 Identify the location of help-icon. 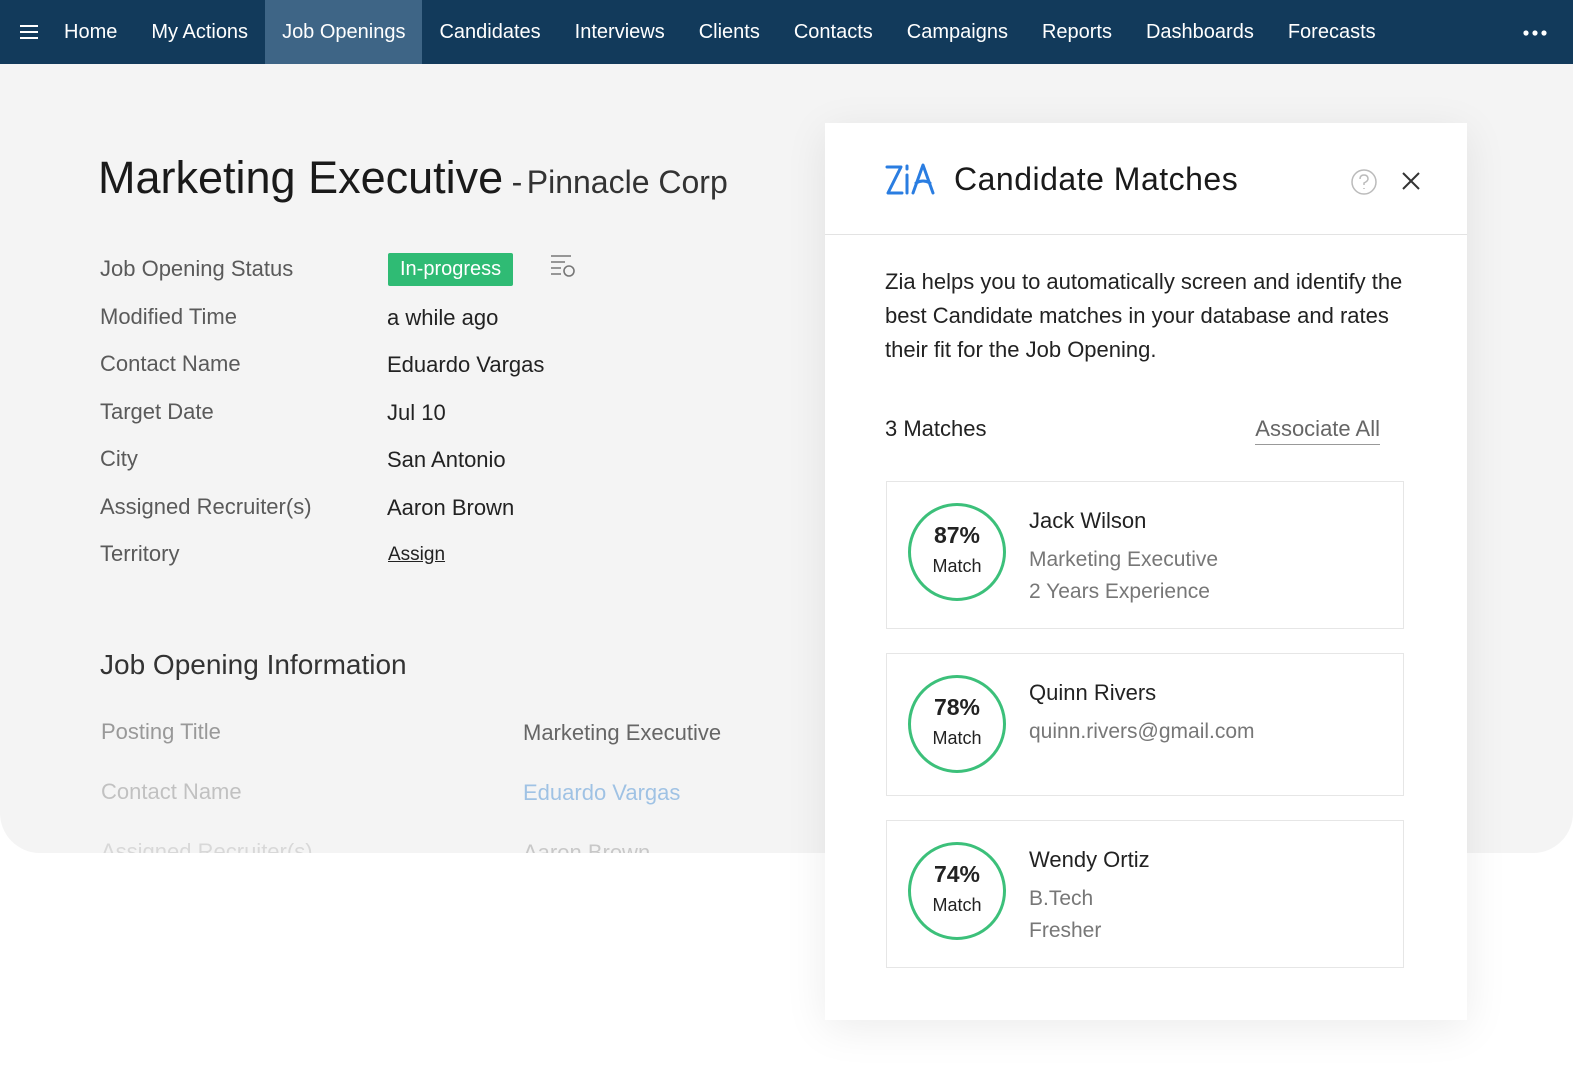
(1364, 182).